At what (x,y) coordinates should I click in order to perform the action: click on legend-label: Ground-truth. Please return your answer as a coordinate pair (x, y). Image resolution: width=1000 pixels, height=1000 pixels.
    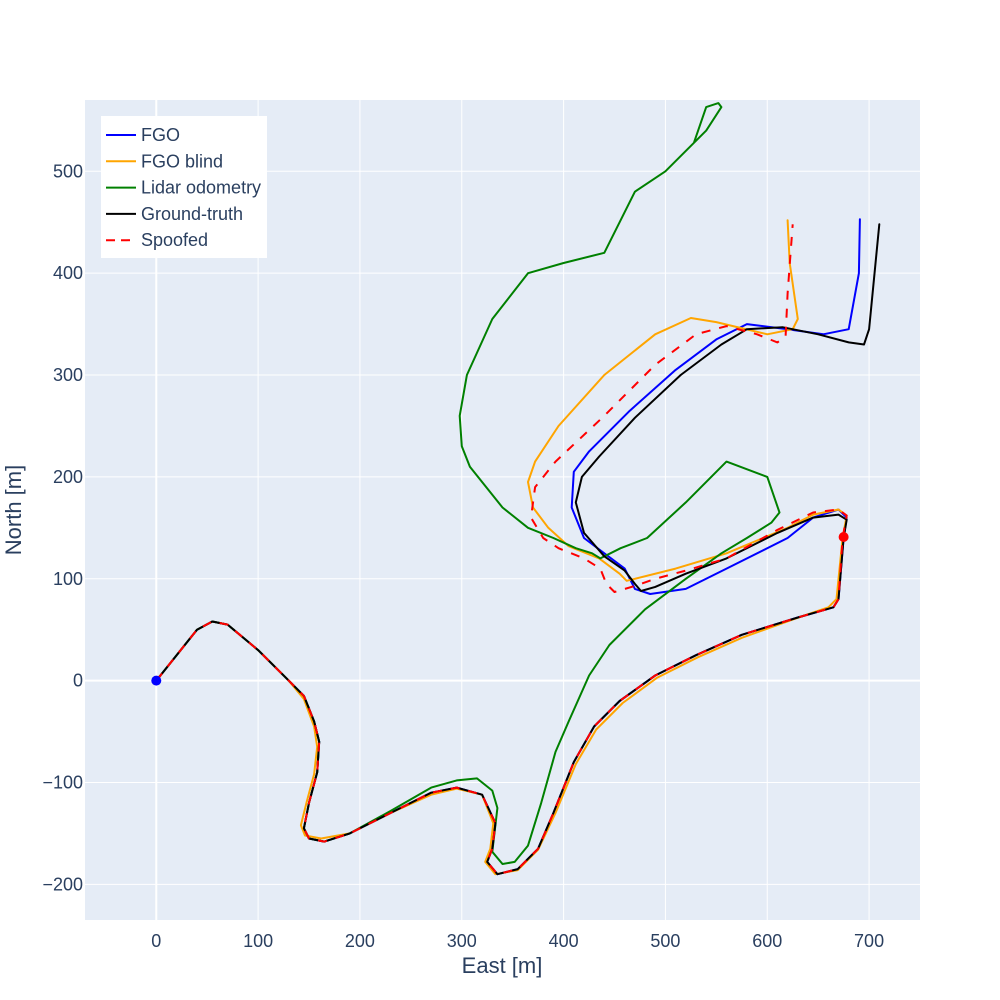
    Looking at the image, I should click on (192, 214).